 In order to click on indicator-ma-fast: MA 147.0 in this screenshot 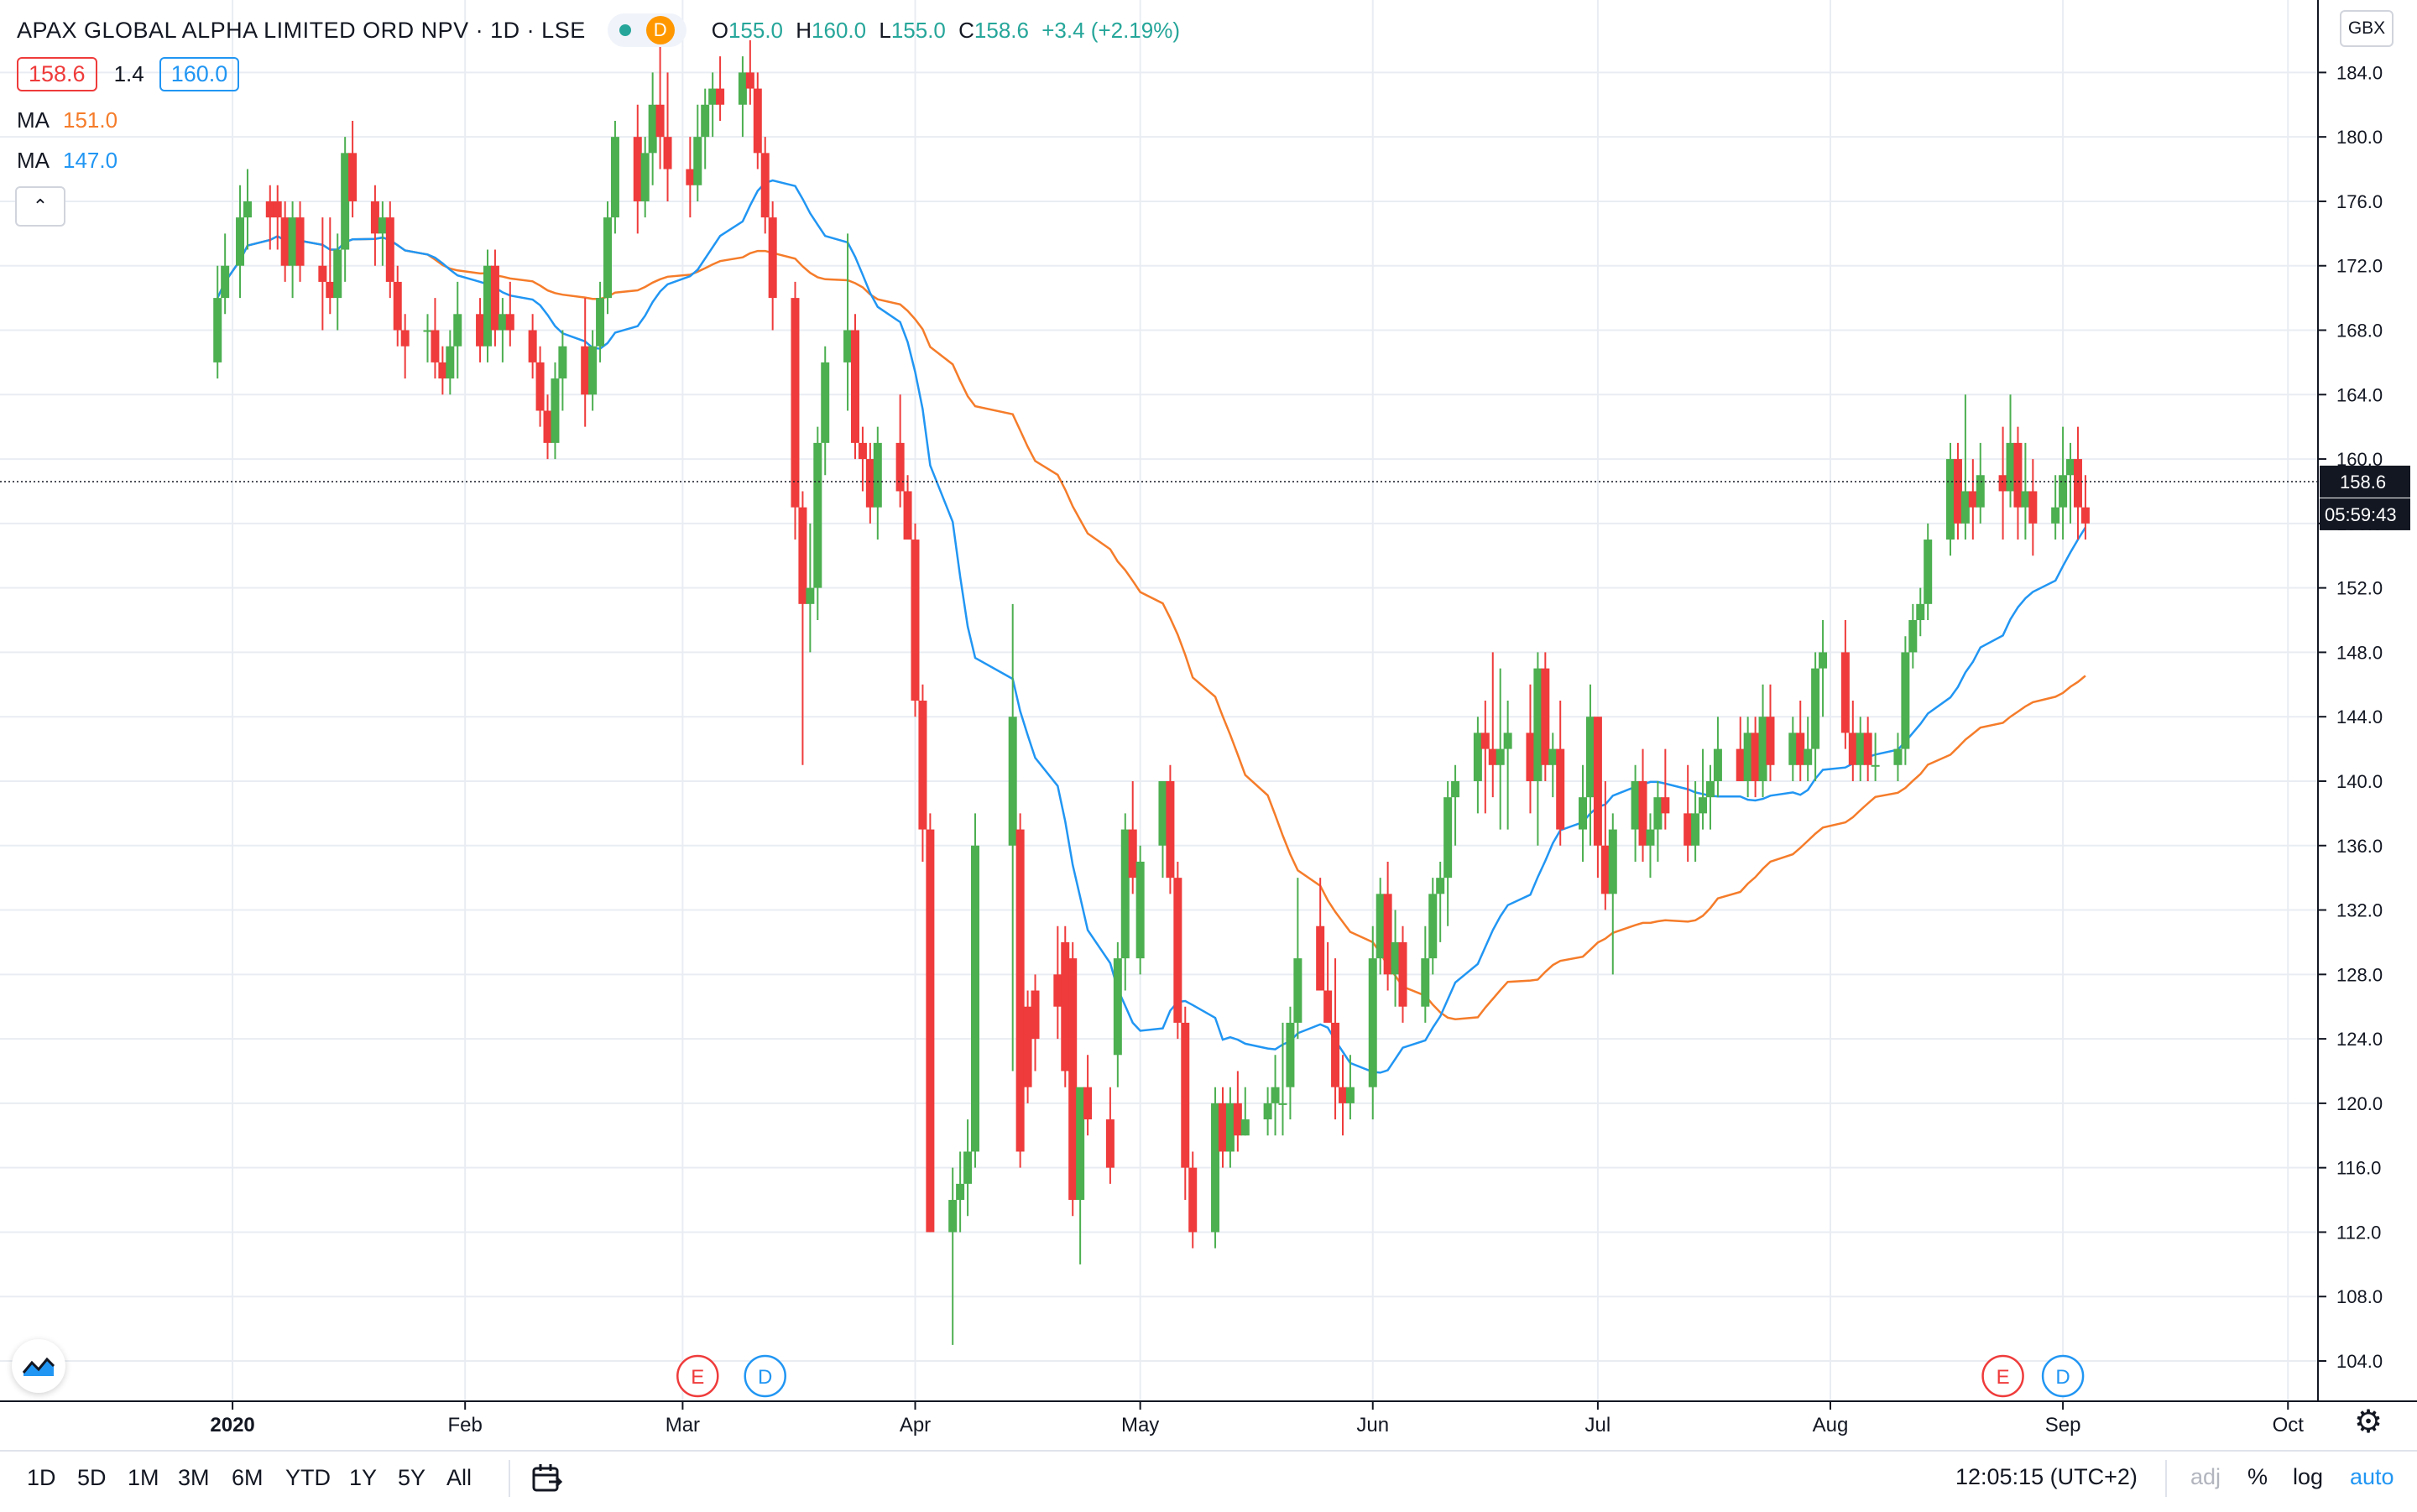, I will do `click(67, 161)`.